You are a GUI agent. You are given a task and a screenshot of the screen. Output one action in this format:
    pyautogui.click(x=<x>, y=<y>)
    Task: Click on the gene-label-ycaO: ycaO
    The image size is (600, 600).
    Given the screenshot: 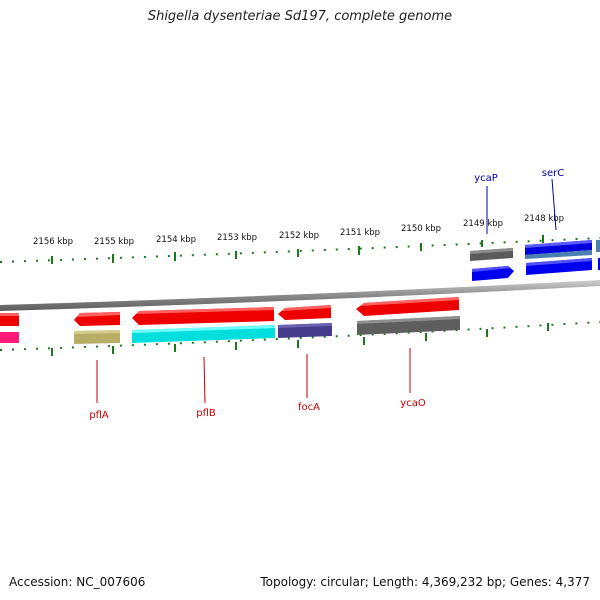 What is the action you would take?
    pyautogui.click(x=413, y=403)
    